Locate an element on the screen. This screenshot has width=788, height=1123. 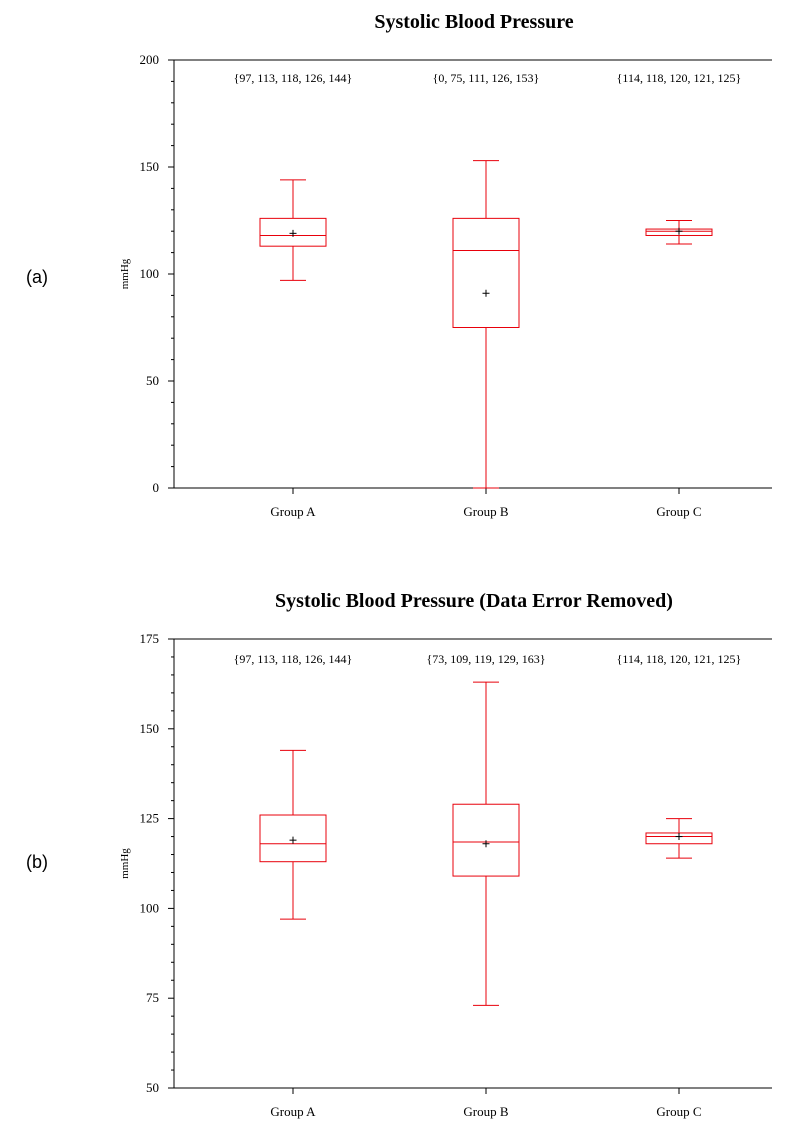
panel-label: (b) is located at coordinates (37, 862).